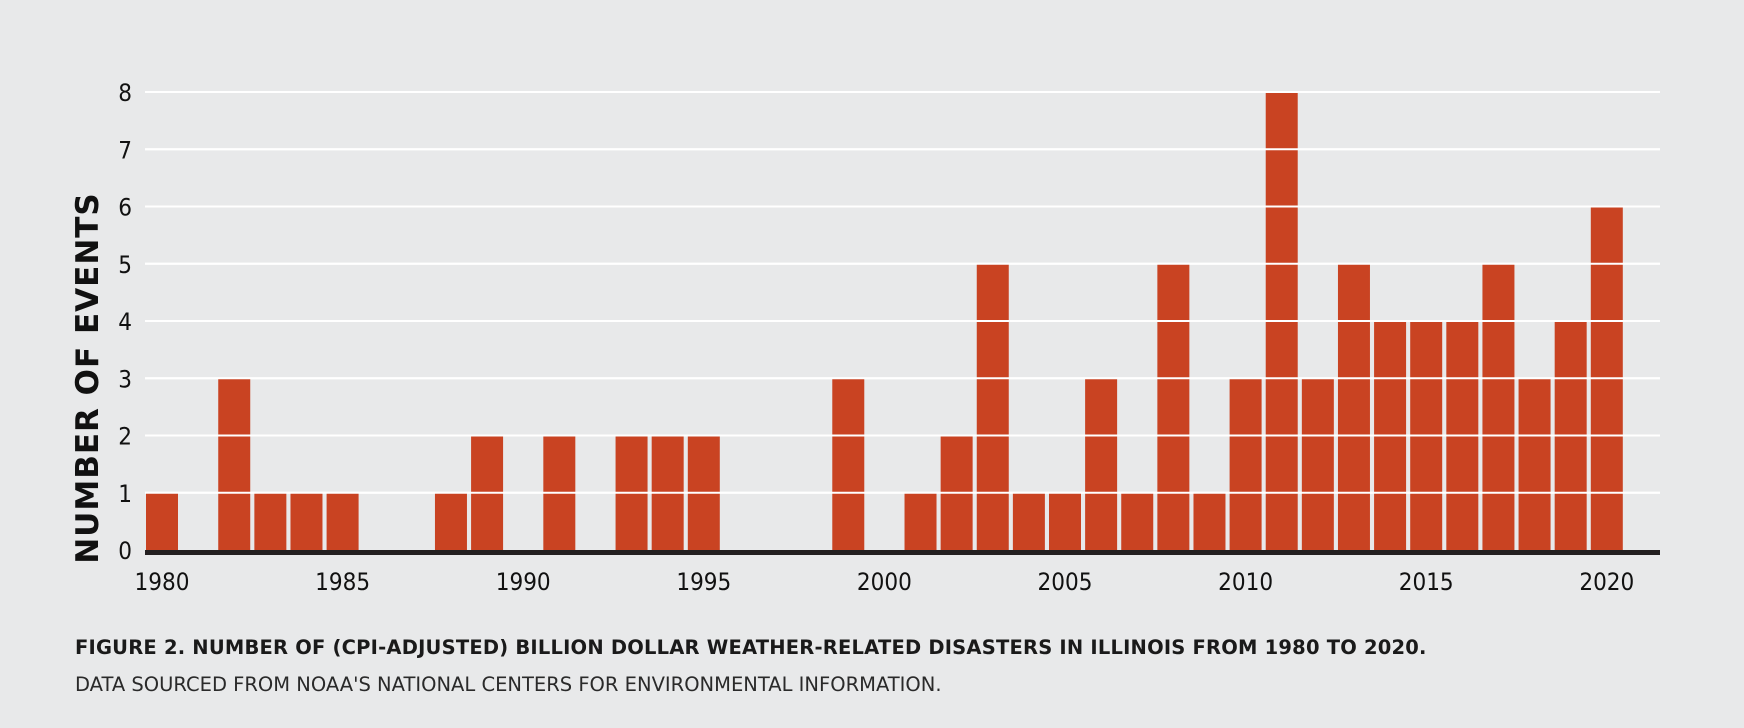  I want to click on bar-2008, so click(1173, 406).